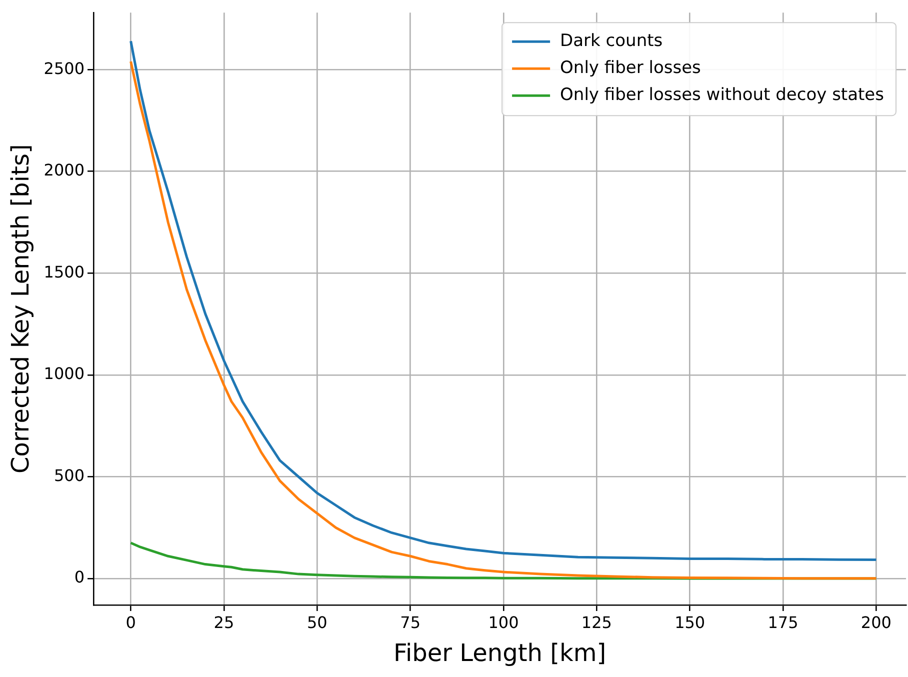 This screenshot has height=677, width=908. Describe the element at coordinates (64, 374) in the screenshot. I see `y-tick-label: 1000` at that location.